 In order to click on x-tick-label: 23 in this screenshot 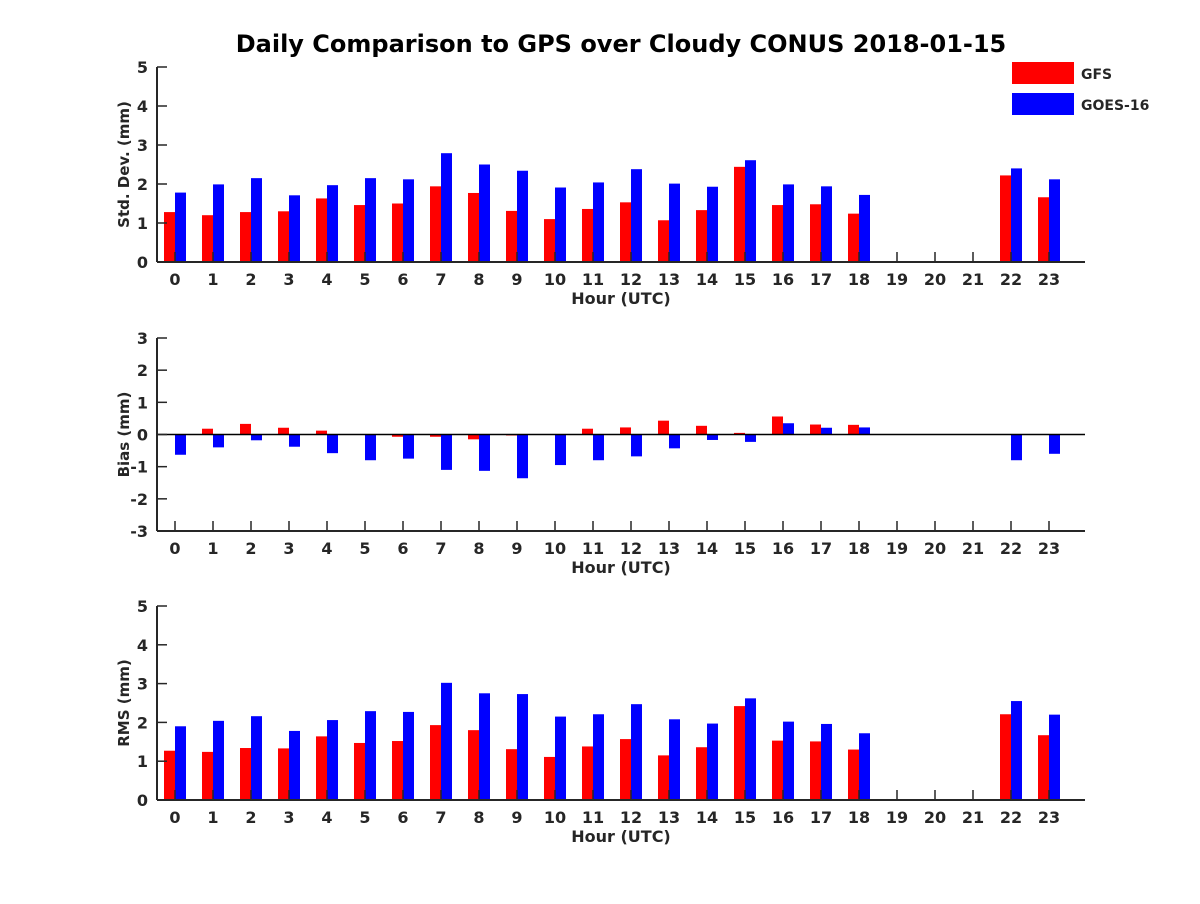, I will do `click(1049, 548)`.